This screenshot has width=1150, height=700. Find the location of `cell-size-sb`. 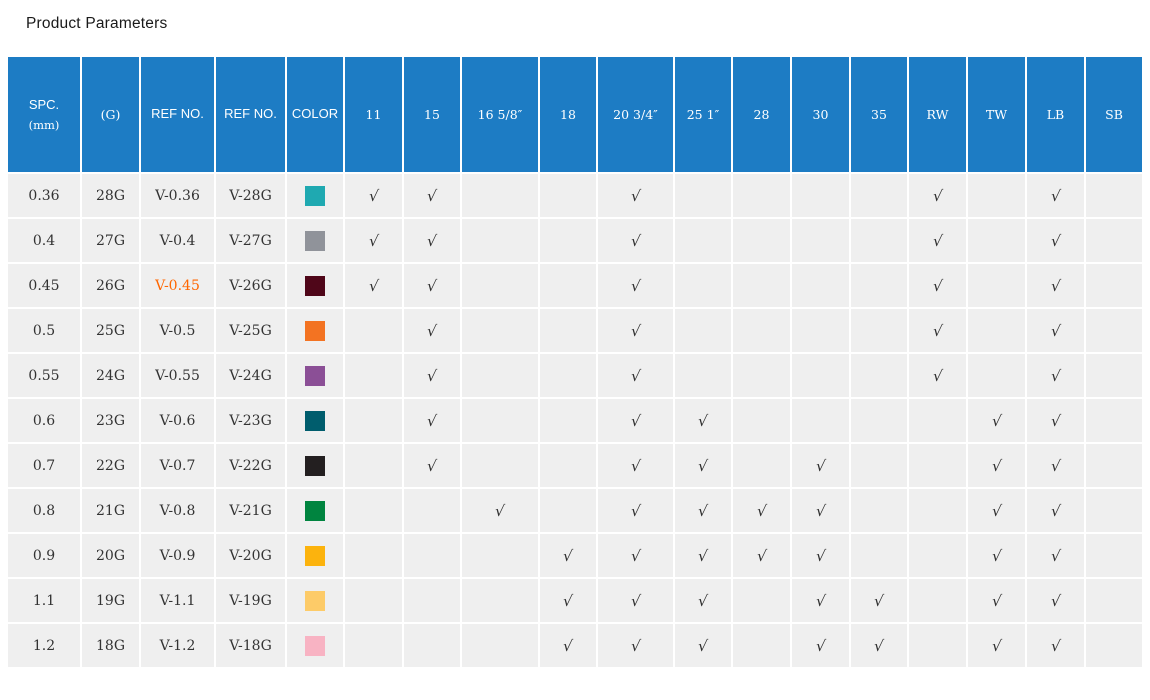

cell-size-sb is located at coordinates (1114, 510).